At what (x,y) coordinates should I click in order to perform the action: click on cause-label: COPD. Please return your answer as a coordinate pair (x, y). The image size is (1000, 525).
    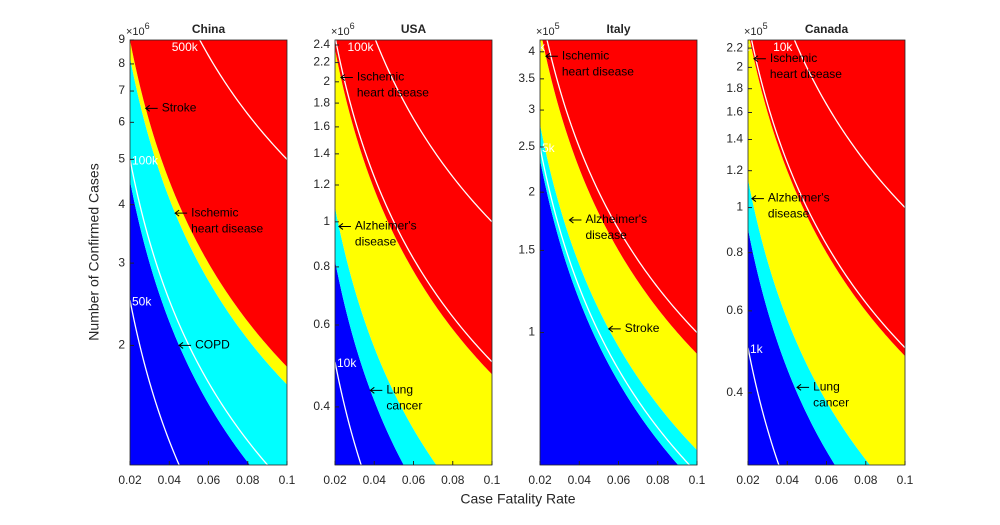
    Looking at the image, I should click on (212, 345).